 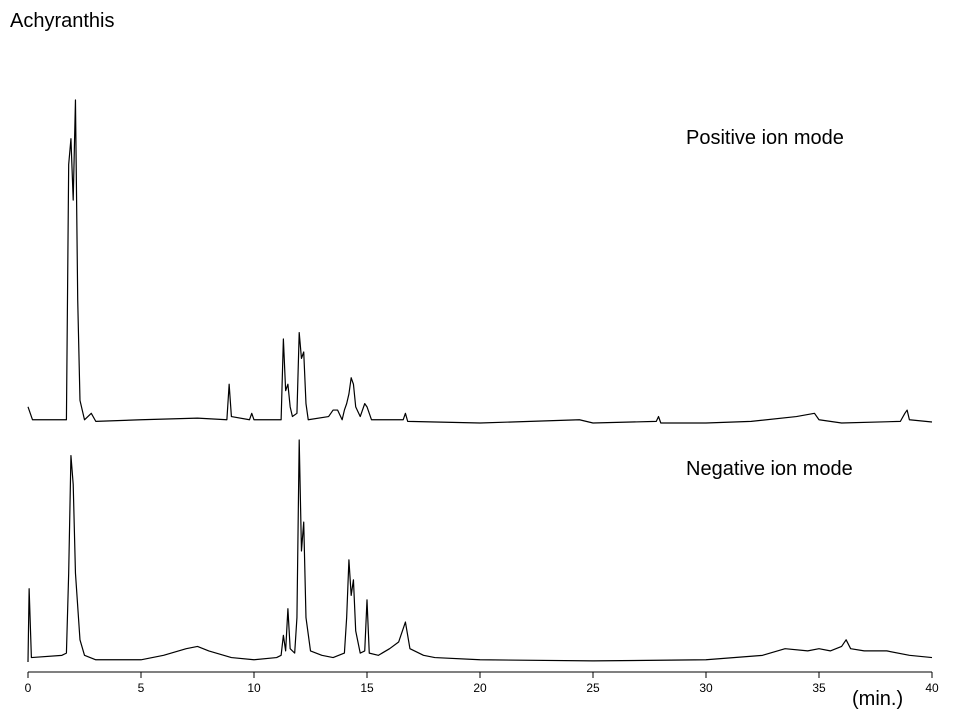 I want to click on x-tick-label: 25, so click(x=593, y=688).